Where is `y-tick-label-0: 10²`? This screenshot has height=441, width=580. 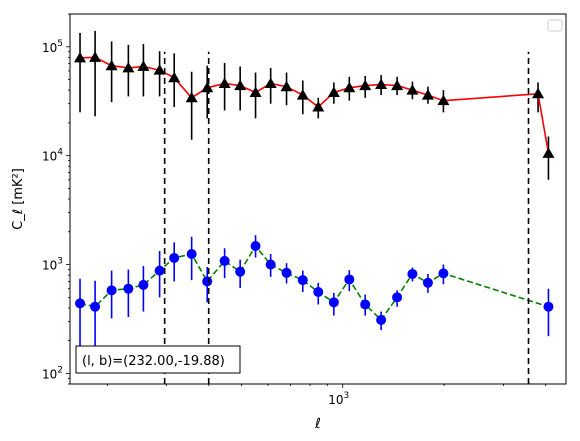 y-tick-label-0: 10² is located at coordinates (52, 373).